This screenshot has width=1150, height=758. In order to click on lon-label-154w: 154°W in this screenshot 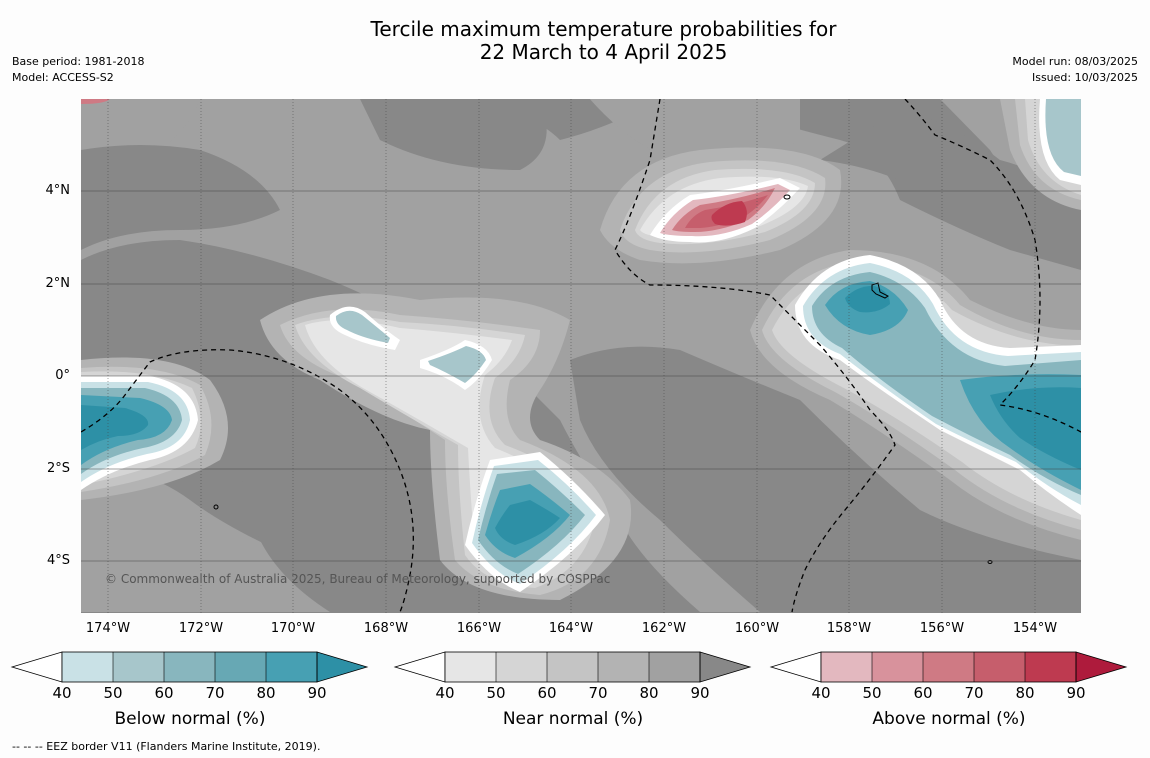, I will do `click(1035, 628)`.